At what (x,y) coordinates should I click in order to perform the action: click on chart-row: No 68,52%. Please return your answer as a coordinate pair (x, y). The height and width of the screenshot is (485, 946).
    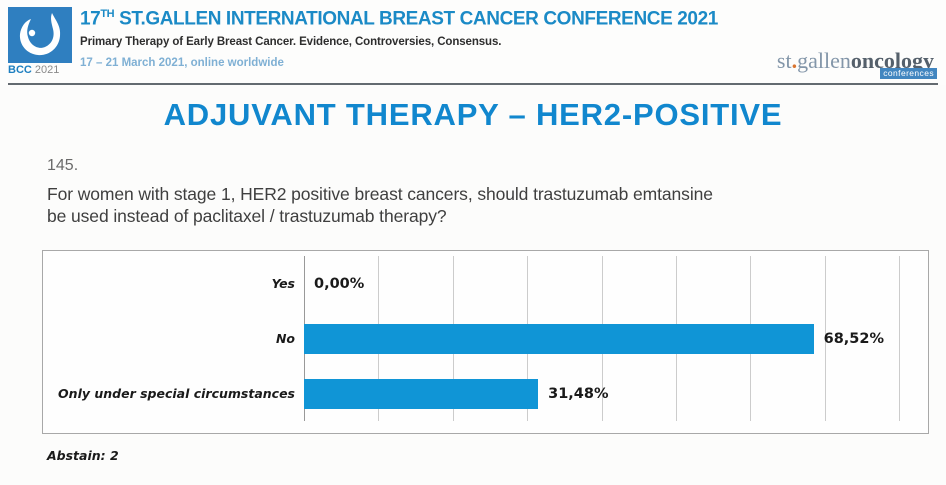
    Looking at the image, I should click on (485, 338).